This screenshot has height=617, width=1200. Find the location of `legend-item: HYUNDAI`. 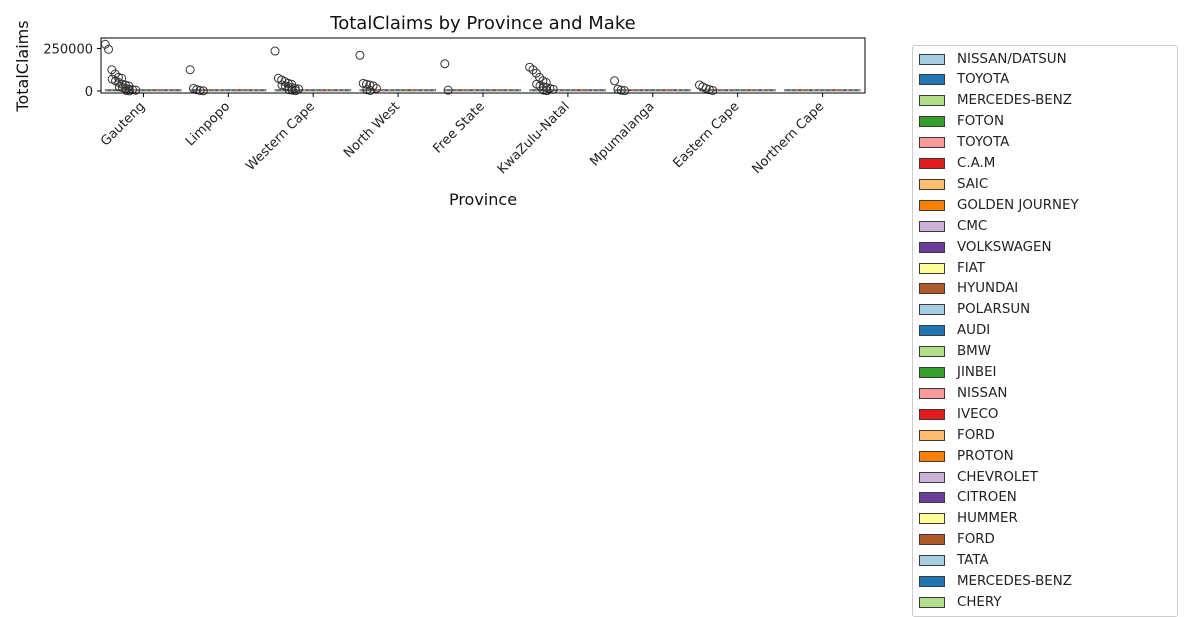

legend-item: HYUNDAI is located at coordinates (968, 289).